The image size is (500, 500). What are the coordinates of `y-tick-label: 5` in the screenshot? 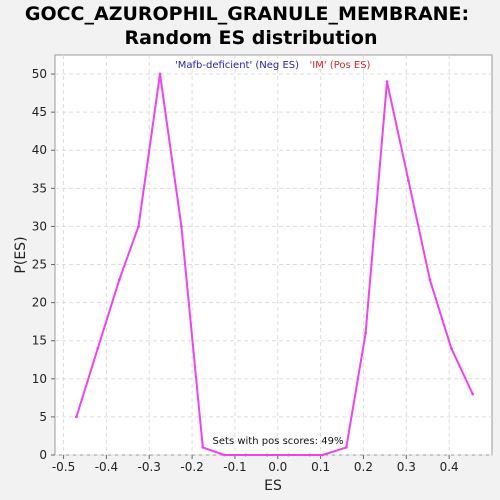 It's located at (43, 417).